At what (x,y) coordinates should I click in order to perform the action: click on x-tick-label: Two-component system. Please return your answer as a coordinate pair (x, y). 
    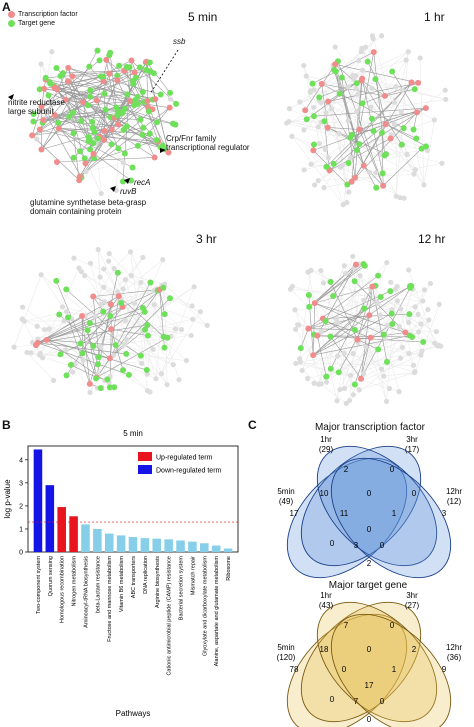
    Looking at the image, I should click on (39, 585).